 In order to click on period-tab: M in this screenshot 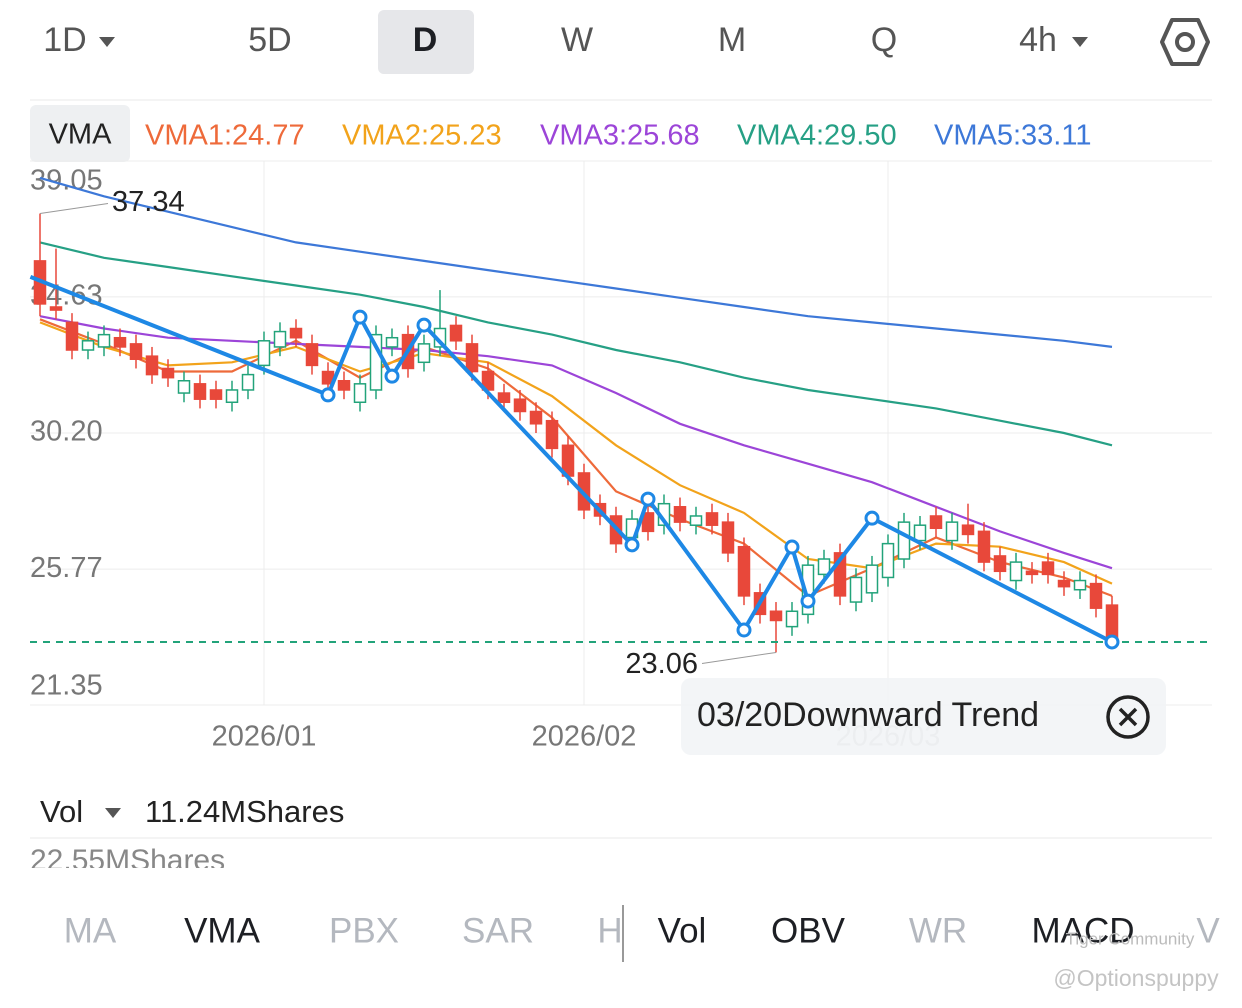, I will do `click(732, 40)`.